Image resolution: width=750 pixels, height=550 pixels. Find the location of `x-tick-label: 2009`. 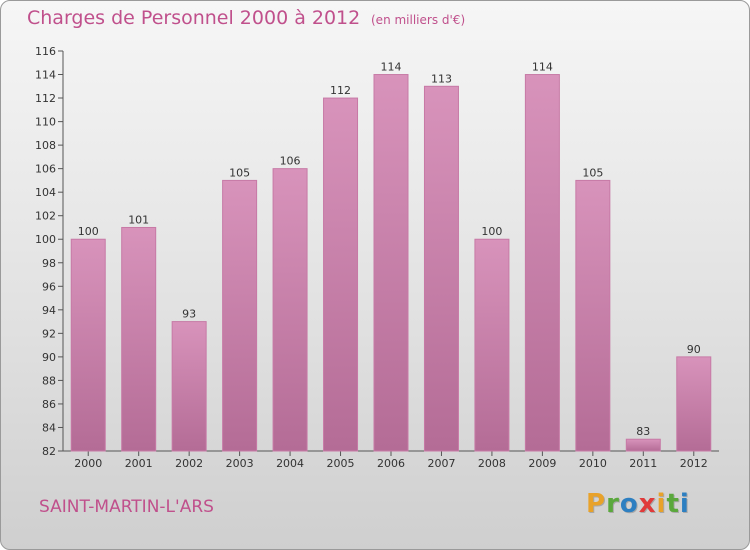

x-tick-label: 2009 is located at coordinates (542, 463).